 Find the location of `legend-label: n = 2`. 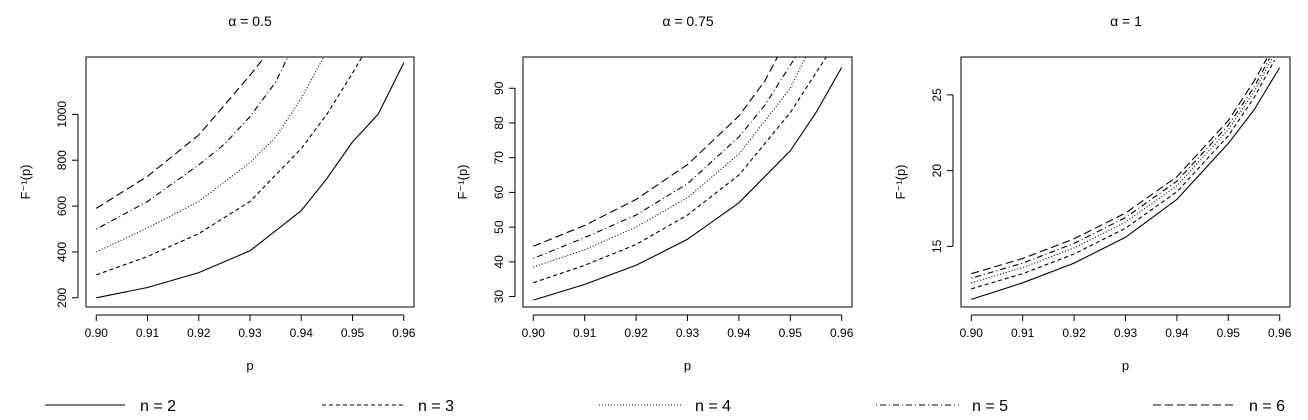

legend-label: n = 2 is located at coordinates (158, 406).